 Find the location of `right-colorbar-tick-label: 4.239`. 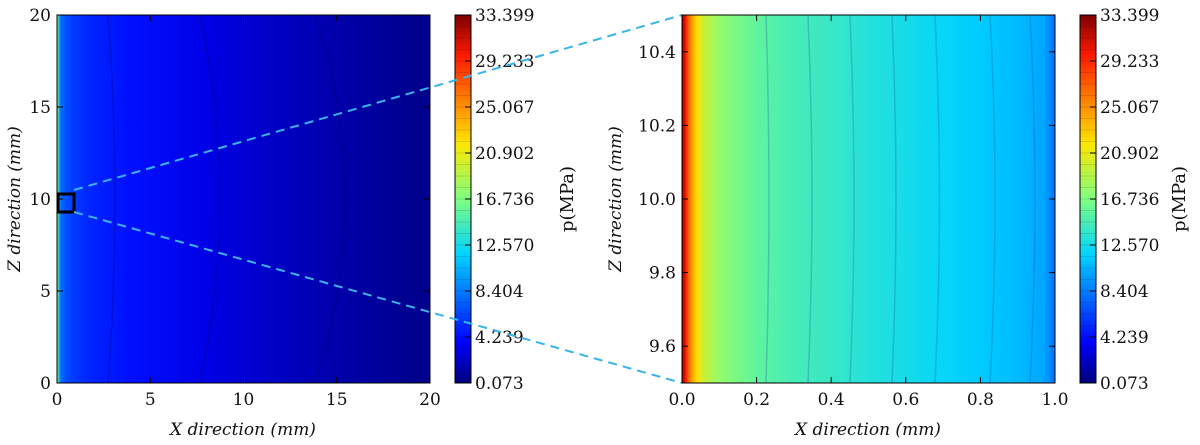

right-colorbar-tick-label: 4.239 is located at coordinates (1124, 338).